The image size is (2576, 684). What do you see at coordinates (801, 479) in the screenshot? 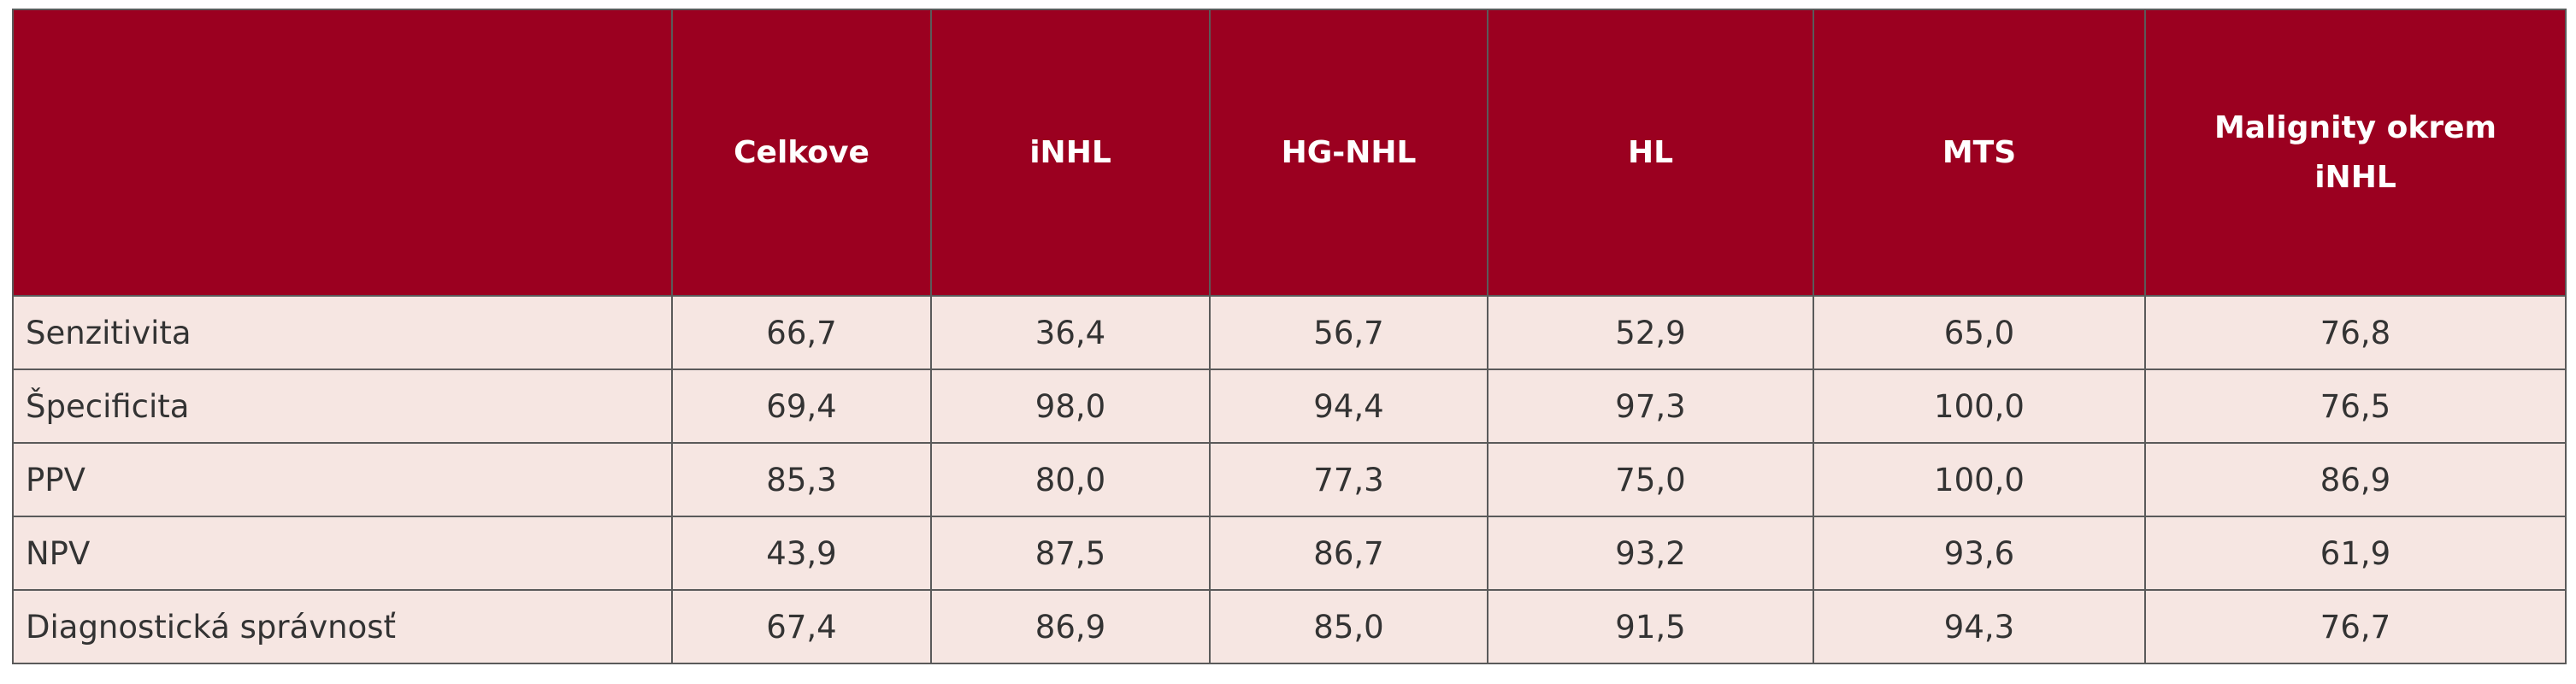
I see `cell-value: 85,3` at bounding box center [801, 479].